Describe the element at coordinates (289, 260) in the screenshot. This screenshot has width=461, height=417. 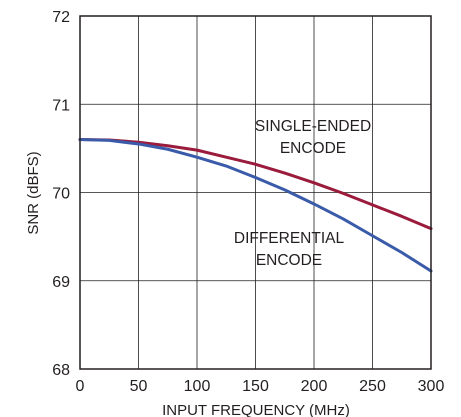
I see `annotation-differential-line2: ENCODE` at that location.